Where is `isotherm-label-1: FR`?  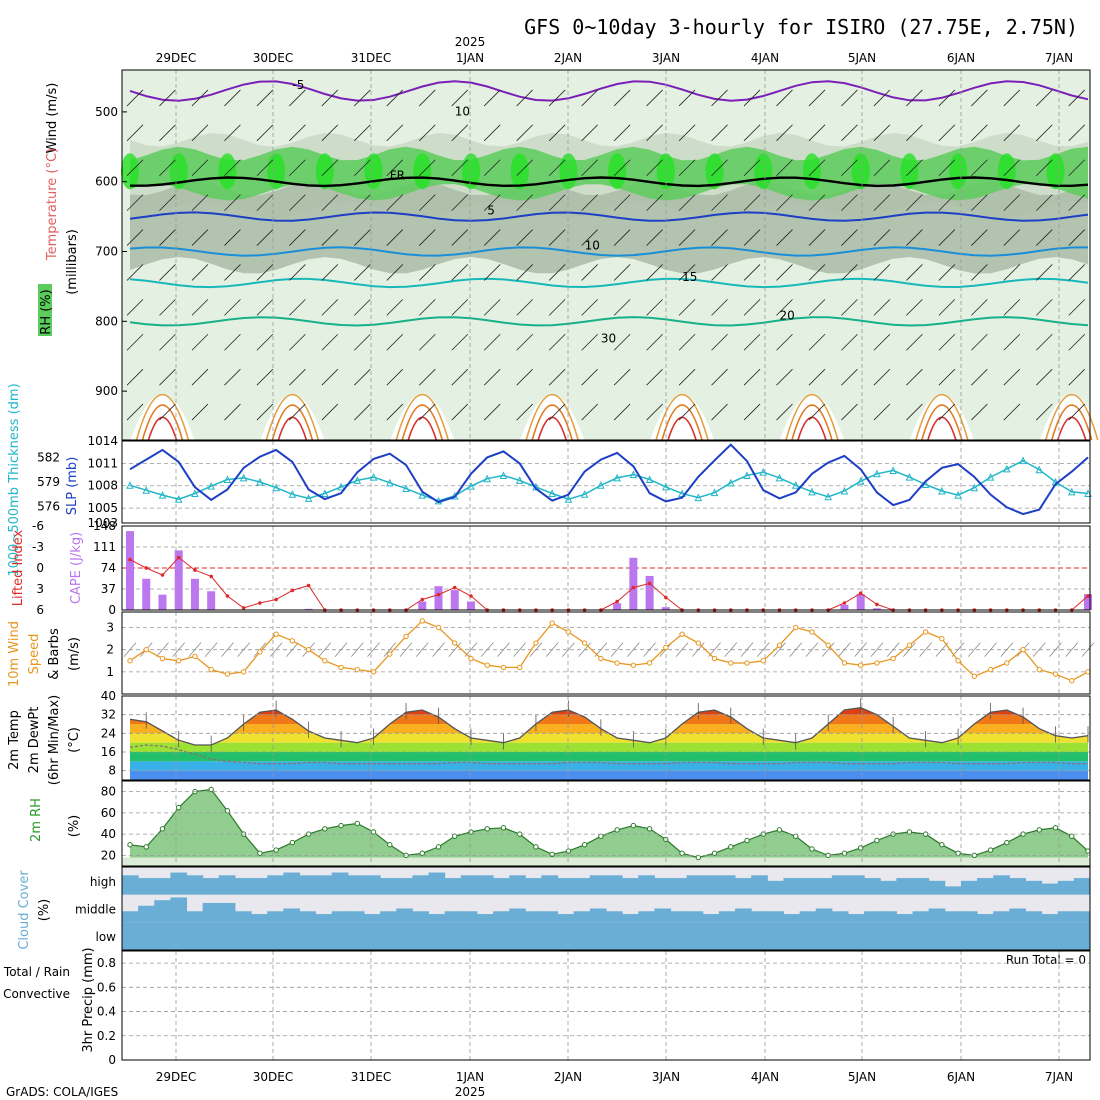 isotherm-label-1: FR is located at coordinates (397, 176).